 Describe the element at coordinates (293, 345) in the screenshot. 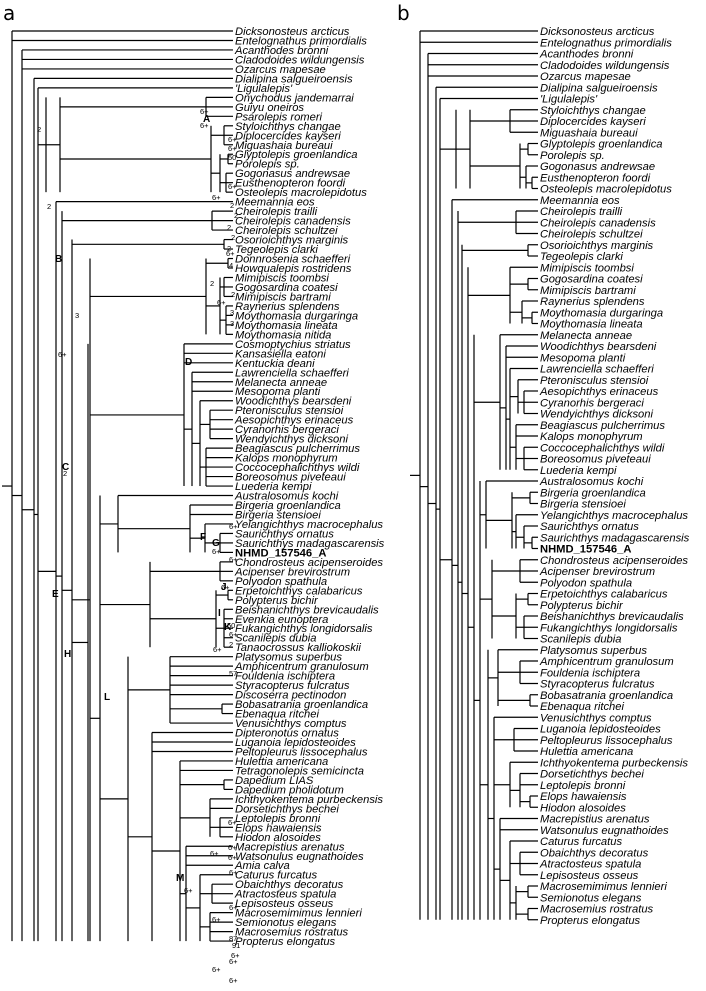

I see `taxon-label: Cosmoptychius striatus` at that location.